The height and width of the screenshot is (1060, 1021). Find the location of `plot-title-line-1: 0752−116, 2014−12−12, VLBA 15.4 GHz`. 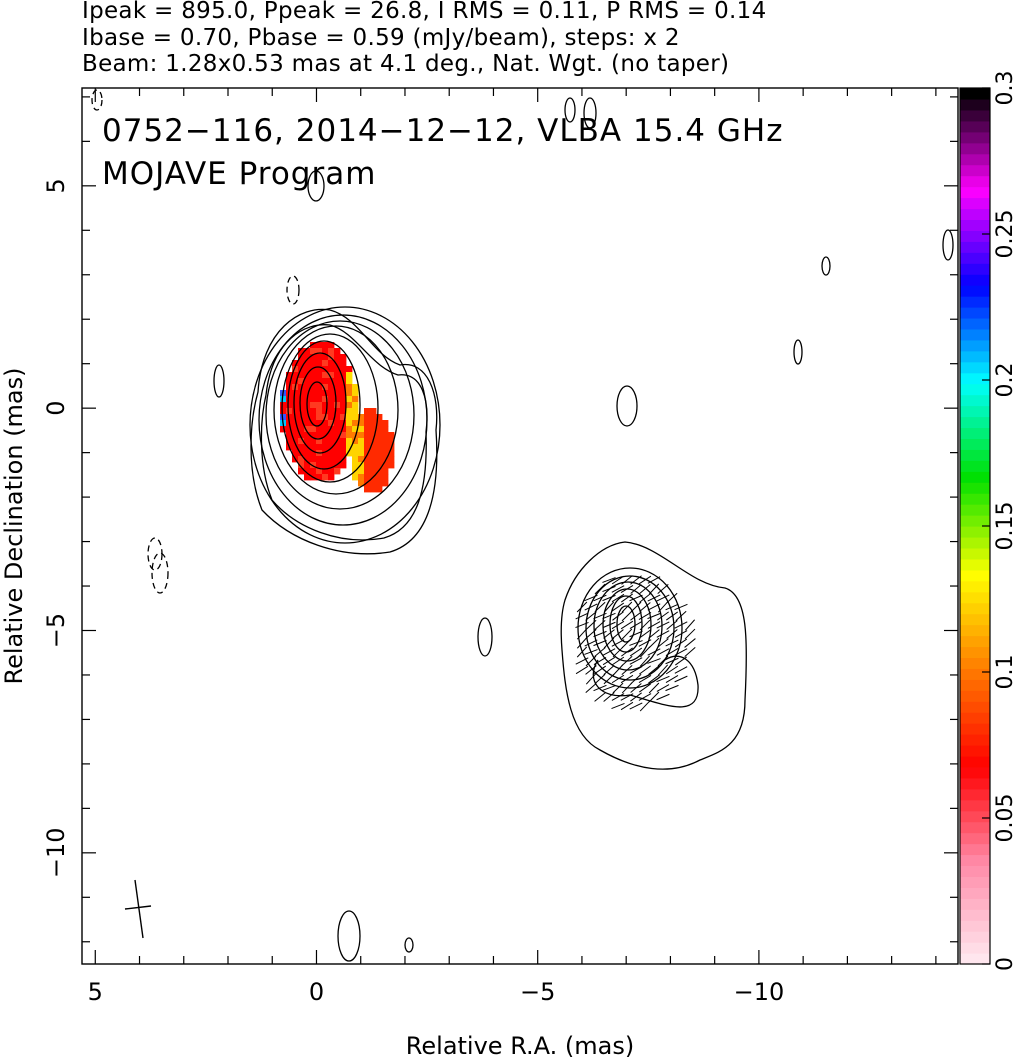

plot-title-line-1: 0752−116, 2014−12−12, VLBA 15.4 GHz is located at coordinates (442, 131).